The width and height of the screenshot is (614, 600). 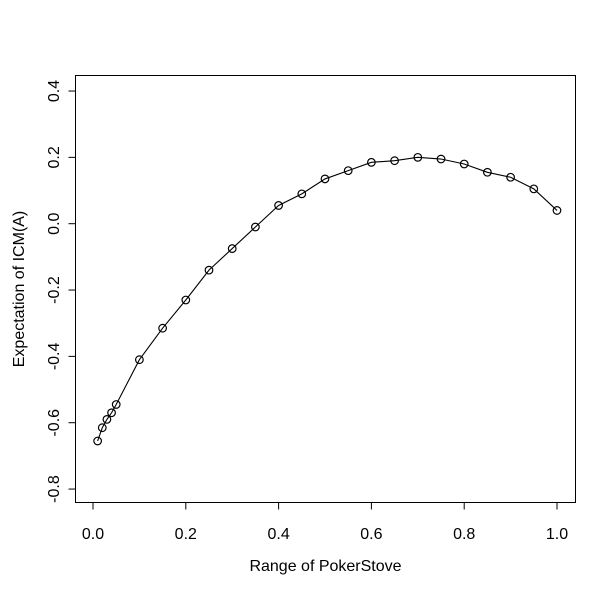 I want to click on x-tick-label: 0.4, so click(x=278, y=534).